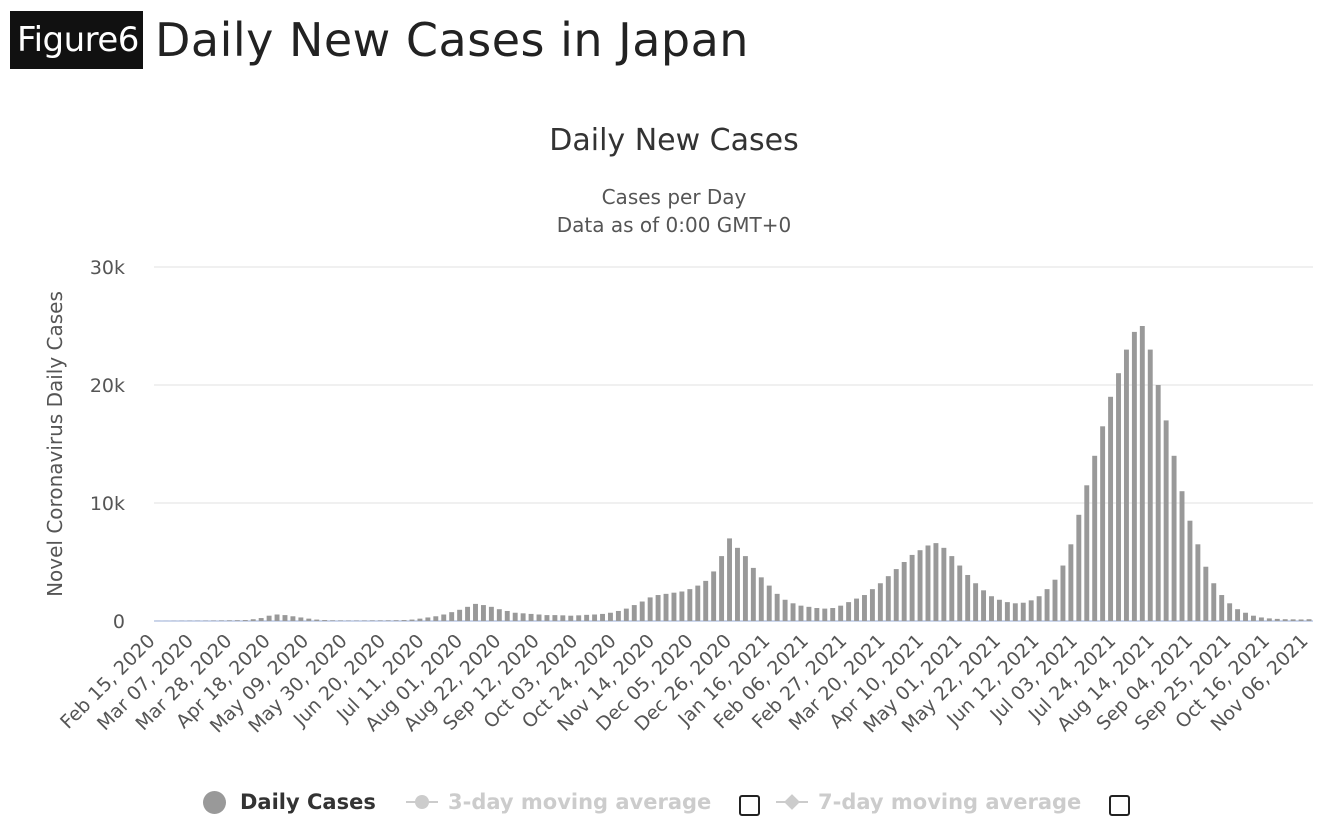  Describe the element at coordinates (289, 802) in the screenshot. I see `legend-item-daily-cases: Daily Cases` at that location.